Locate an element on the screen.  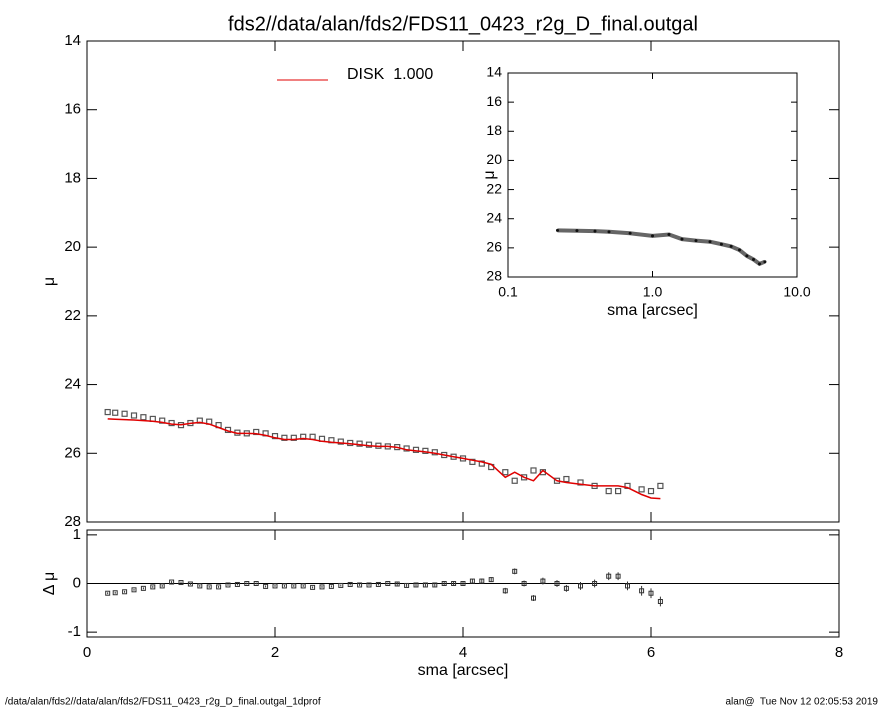
y-tick-label: 20 is located at coordinates (72, 246).